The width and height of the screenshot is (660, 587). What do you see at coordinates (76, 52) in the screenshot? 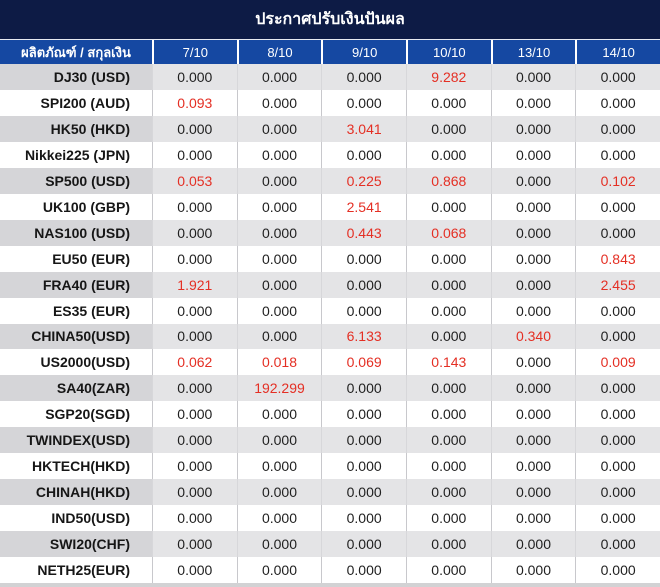
I see `column-header-product-currency: ผลิตภัณฑ์ / สกุลเงิน` at bounding box center [76, 52].